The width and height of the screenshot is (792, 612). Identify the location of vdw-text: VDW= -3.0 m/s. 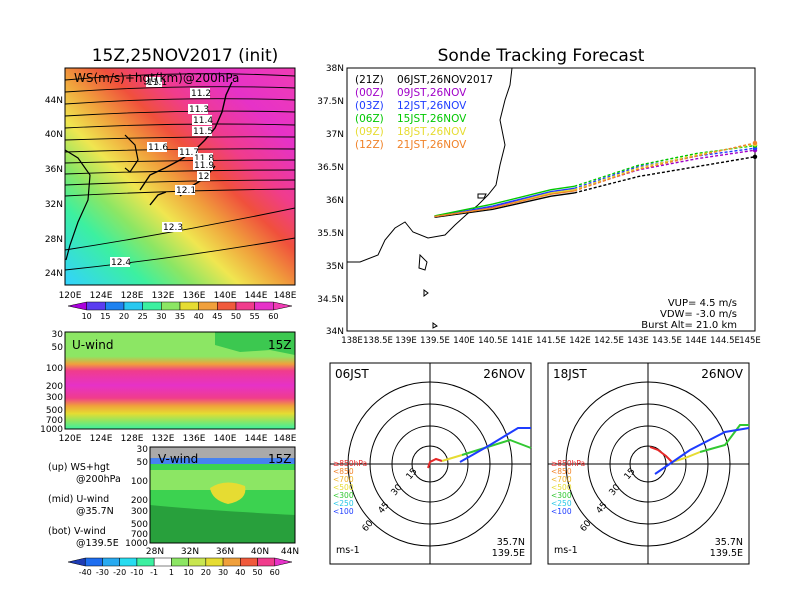
(698, 314).